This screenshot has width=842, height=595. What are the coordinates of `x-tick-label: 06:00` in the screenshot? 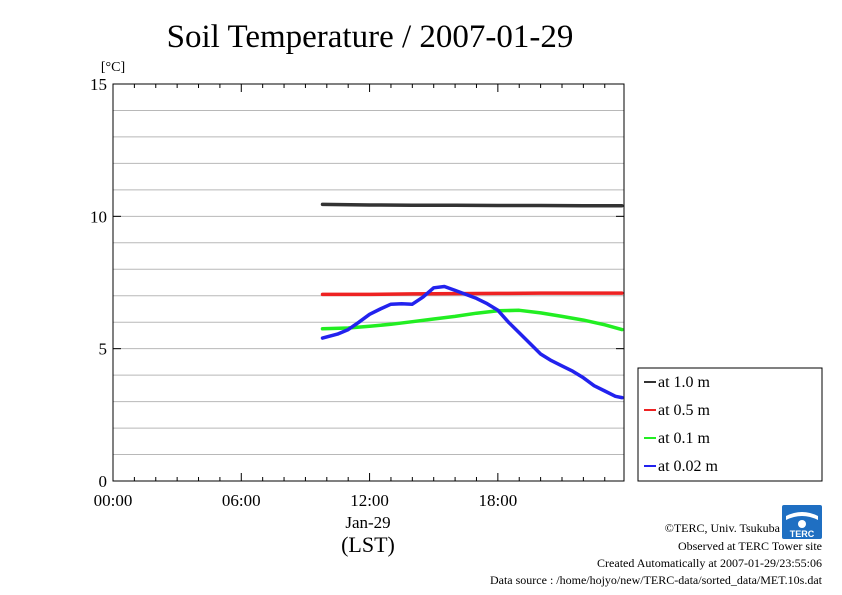 It's located at (241, 500).